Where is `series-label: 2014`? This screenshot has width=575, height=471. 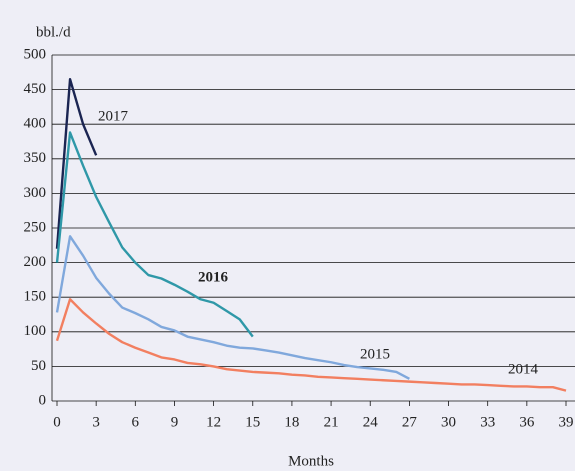
series-label: 2014 is located at coordinates (523, 369).